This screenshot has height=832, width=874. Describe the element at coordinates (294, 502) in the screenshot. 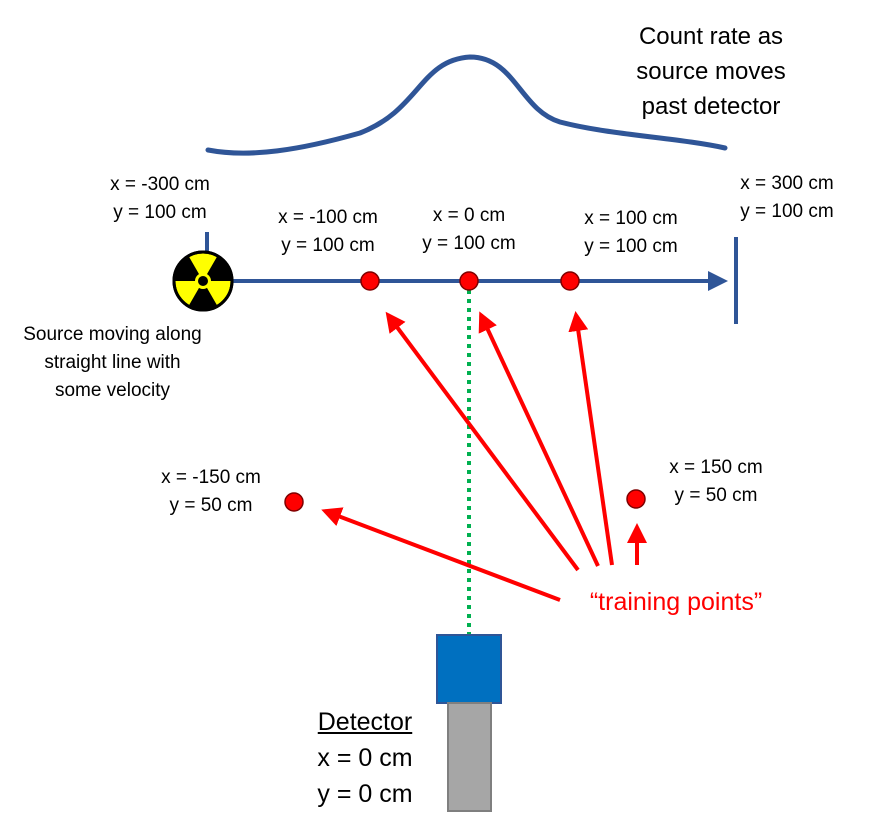

I see `training-point-neg150` at that location.